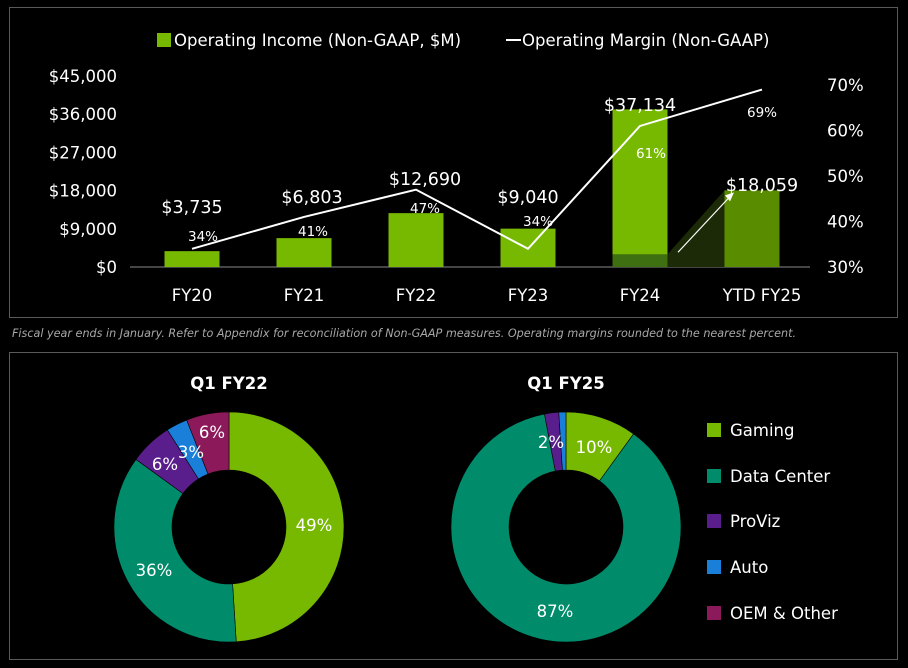  Describe the element at coordinates (762, 430) in the screenshot. I see `legend-label-gaming: Gaming` at that location.